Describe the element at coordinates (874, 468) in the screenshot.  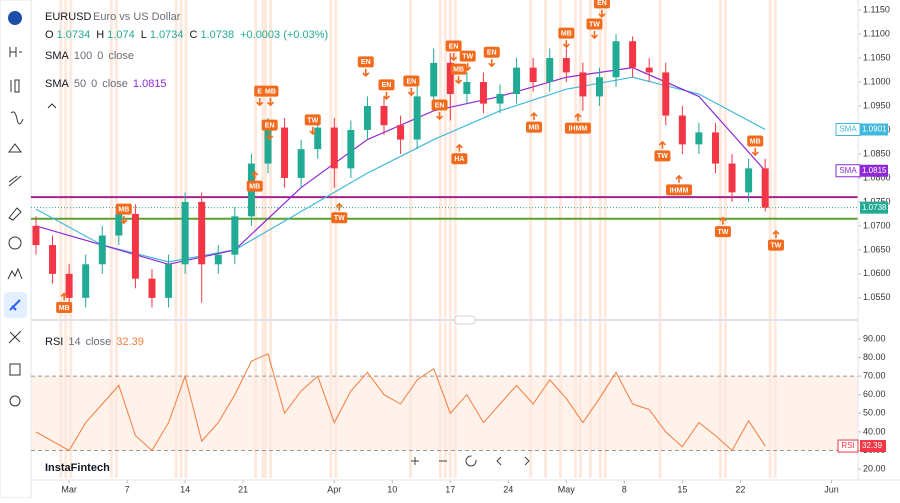
I see `rsi-tick-label: 20.00` at that location.